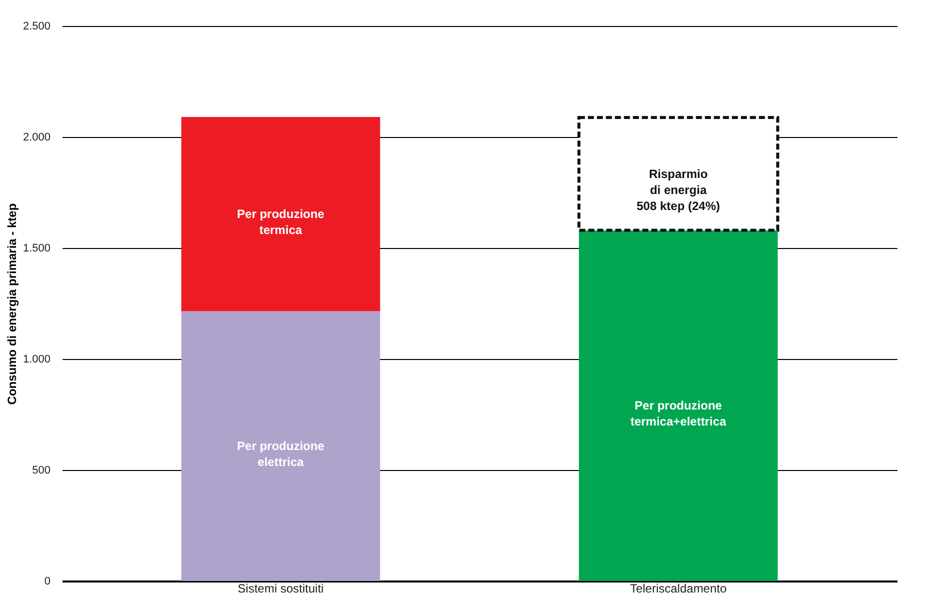 The height and width of the screenshot is (608, 926). Describe the element at coordinates (36, 248) in the screenshot. I see `y-tick-label: 1.500` at that location.